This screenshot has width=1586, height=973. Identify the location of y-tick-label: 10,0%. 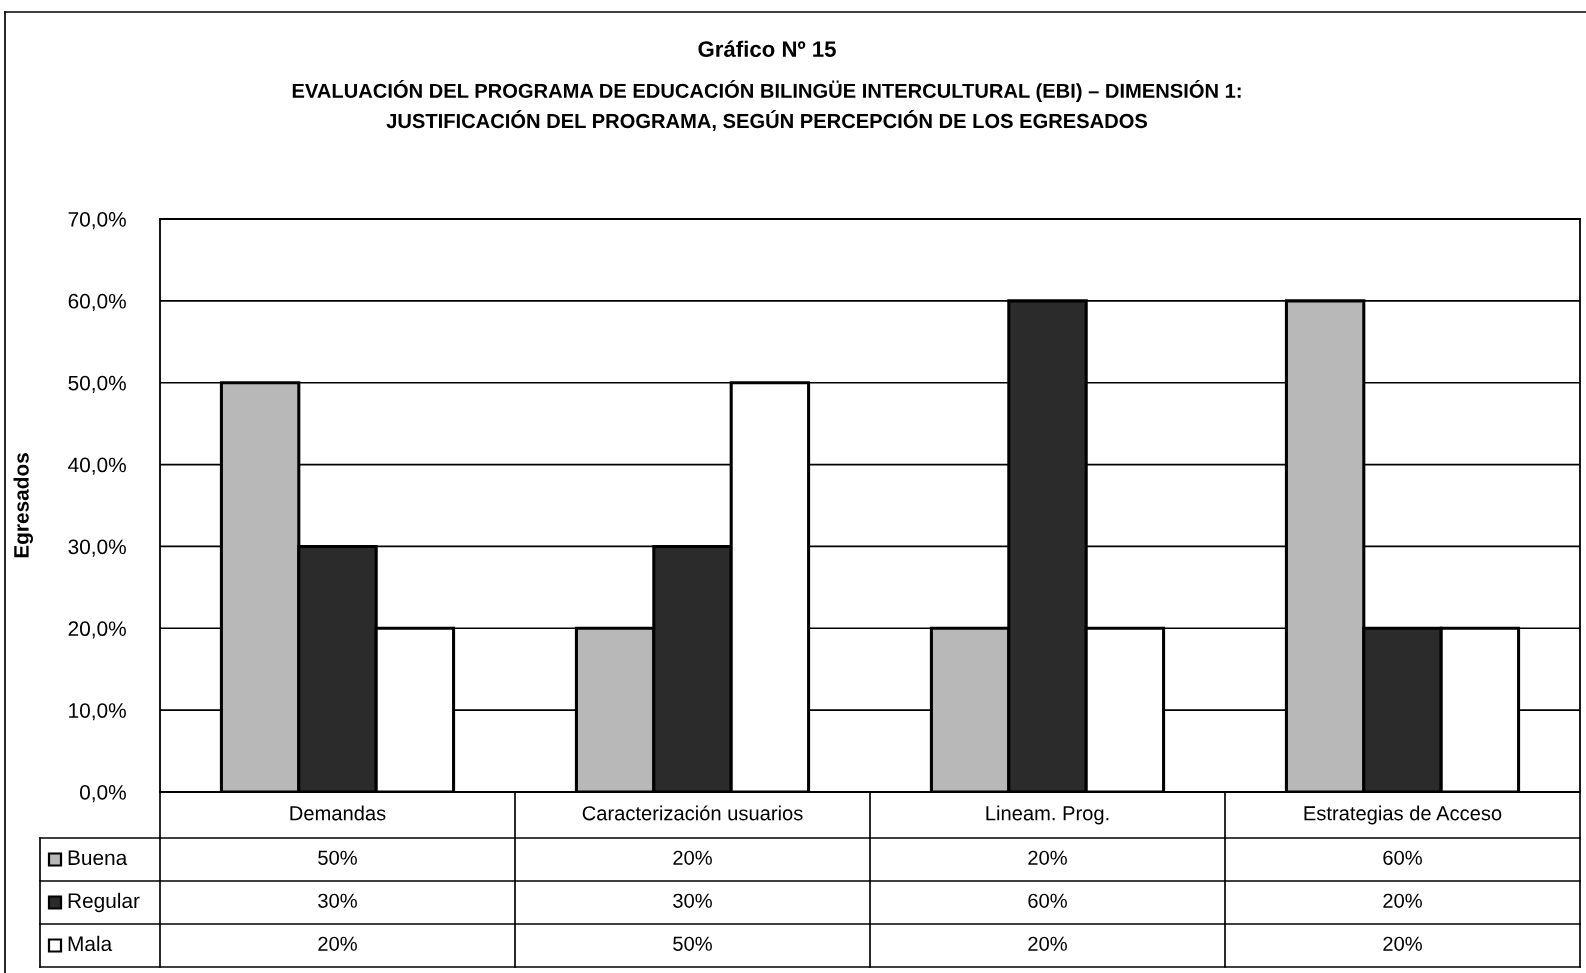
(97, 712).